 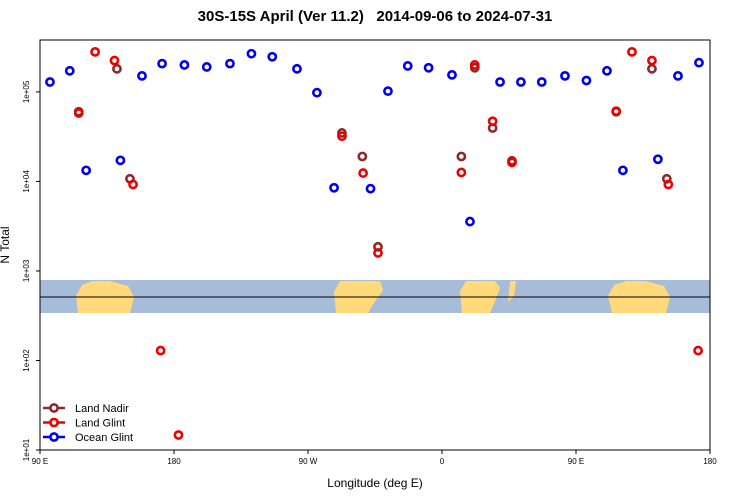 I want to click on y-tick-label: 1e+05, so click(x=26, y=91).